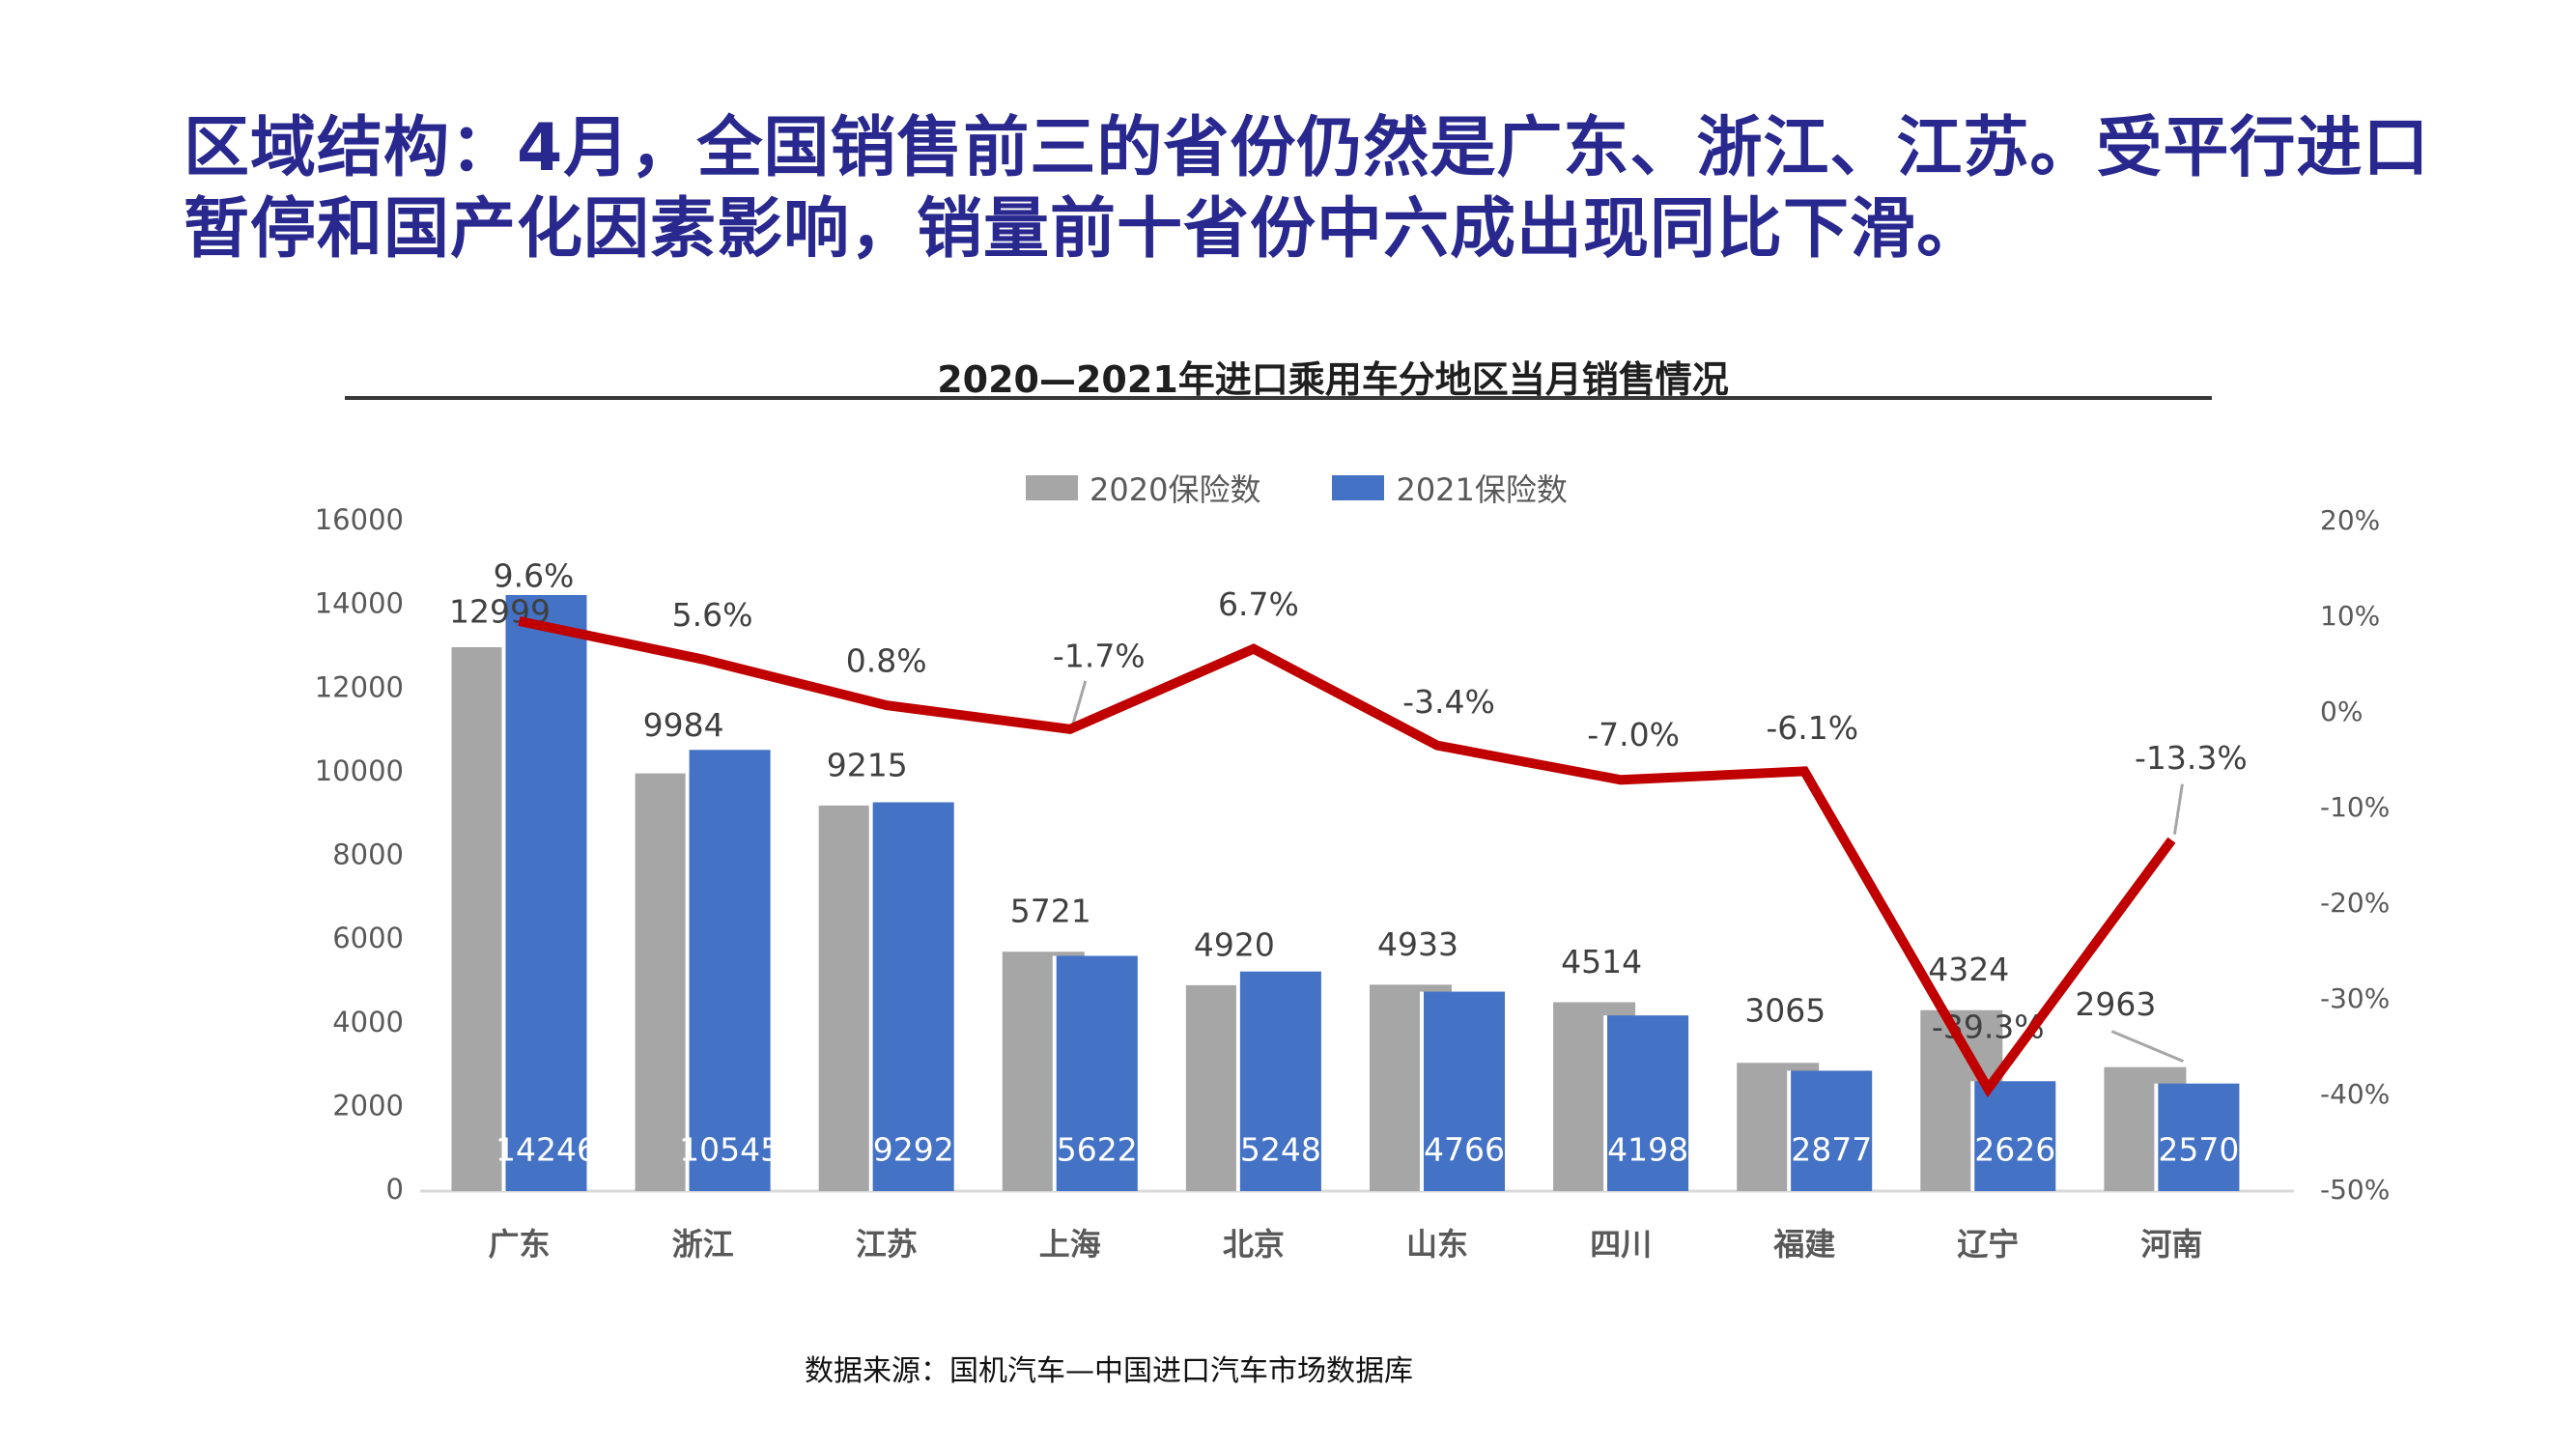 The height and width of the screenshot is (1449, 2576). What do you see at coordinates (687, 970) in the screenshot?
I see `bar-gap-浙江` at bounding box center [687, 970].